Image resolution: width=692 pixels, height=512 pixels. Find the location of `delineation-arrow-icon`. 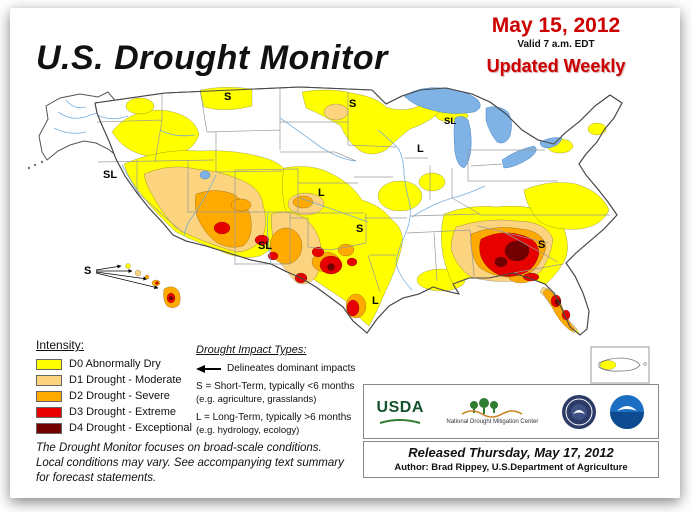

delineation-arrow-icon is located at coordinates (208, 368).